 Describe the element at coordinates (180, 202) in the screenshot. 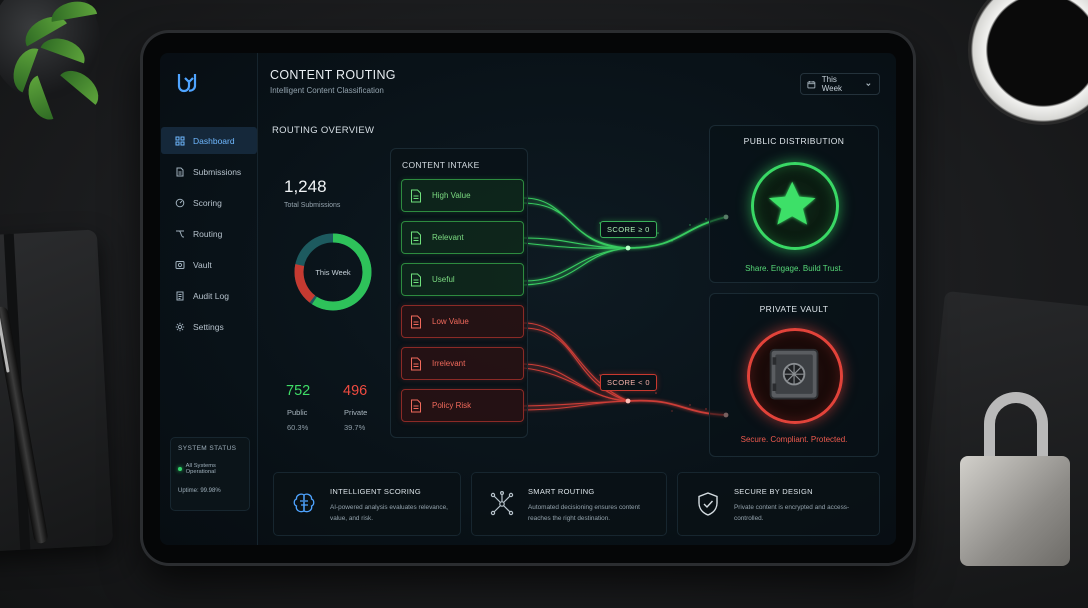

I see `scoring-icon` at that location.